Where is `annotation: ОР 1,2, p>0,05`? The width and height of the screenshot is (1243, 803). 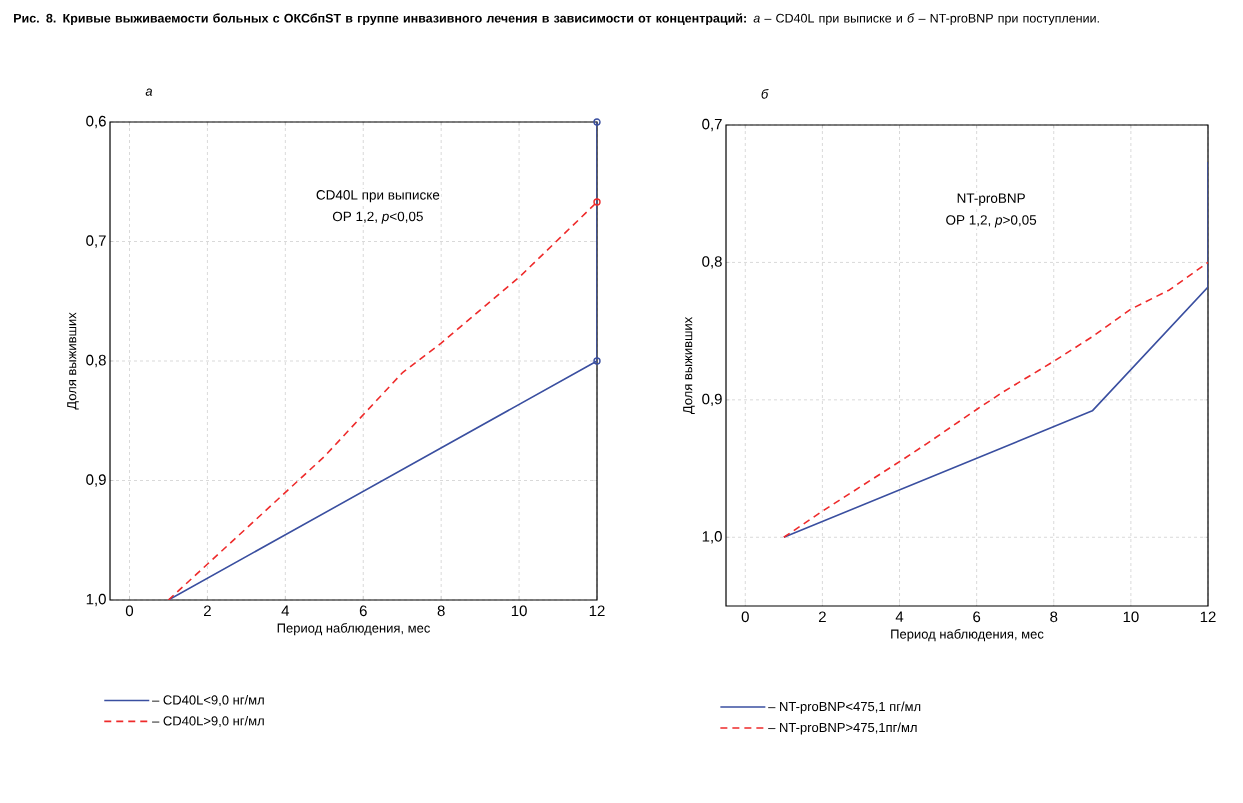
annotation: ОР 1,2, p>0,05 is located at coordinates (991, 221).